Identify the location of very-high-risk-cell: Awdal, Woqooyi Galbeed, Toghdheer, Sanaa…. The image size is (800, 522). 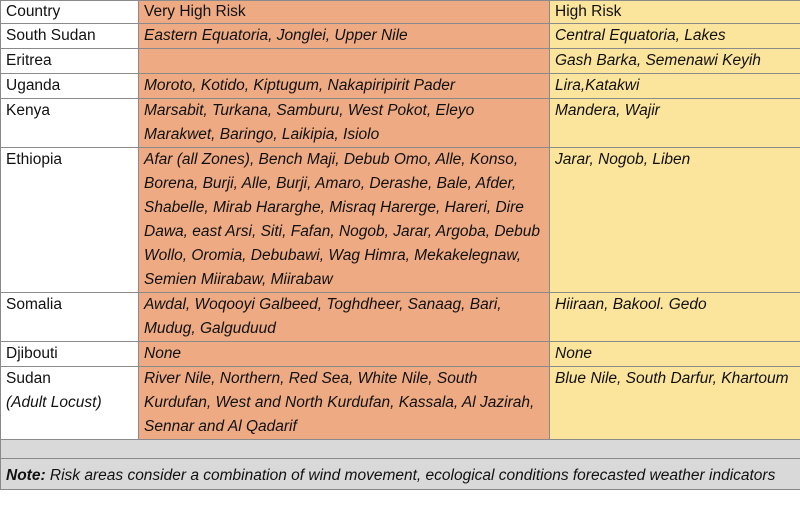
(344, 317).